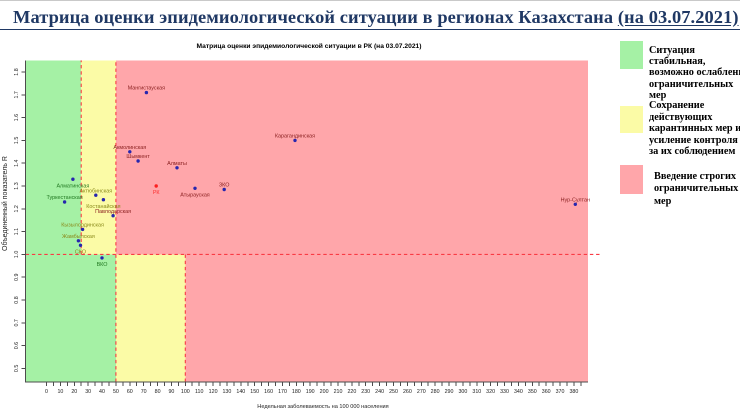  I want to click on data-point-label-Кызылординская: Кызылординская, so click(82, 226).